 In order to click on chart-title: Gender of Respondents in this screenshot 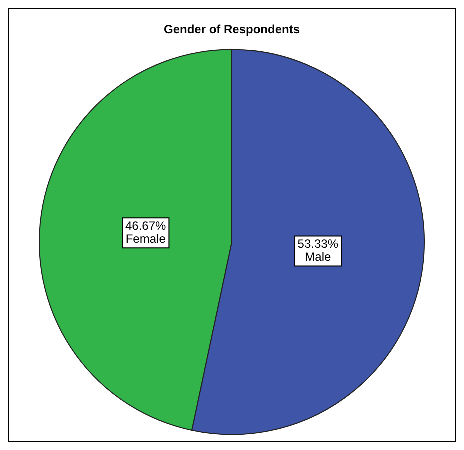, I will do `click(232, 29)`.